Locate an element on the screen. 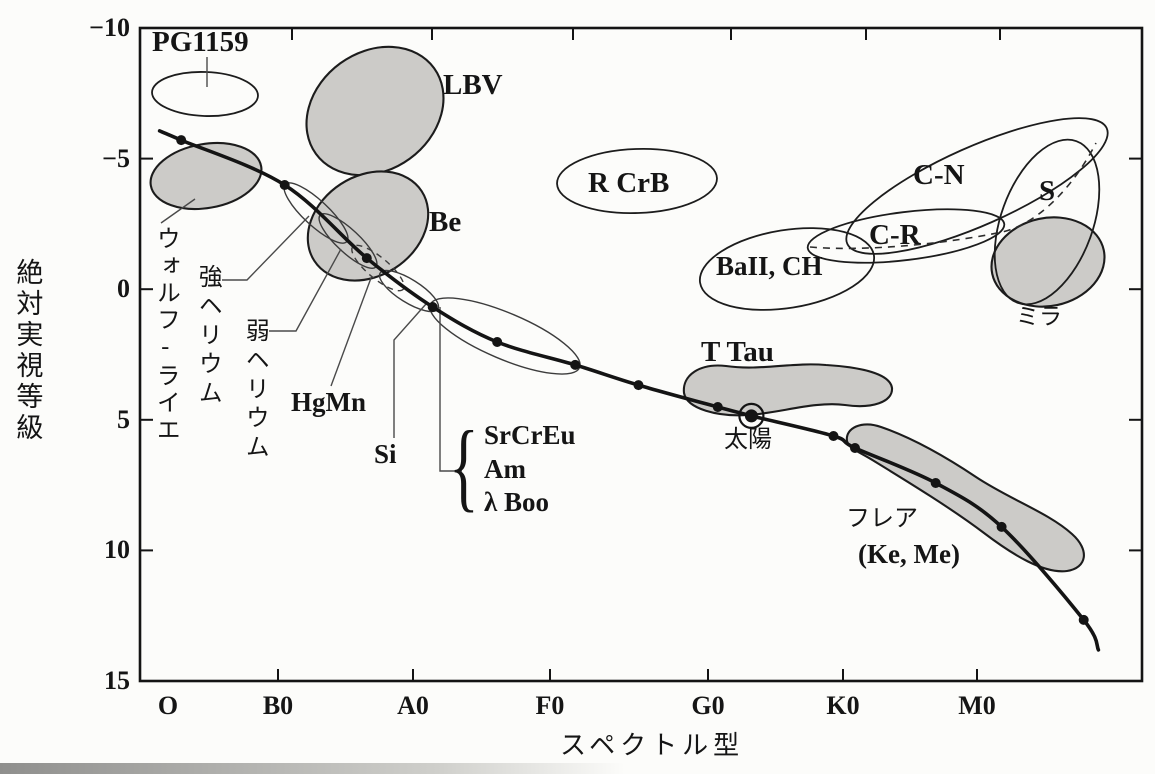  leader-si is located at coordinates (410, 370).